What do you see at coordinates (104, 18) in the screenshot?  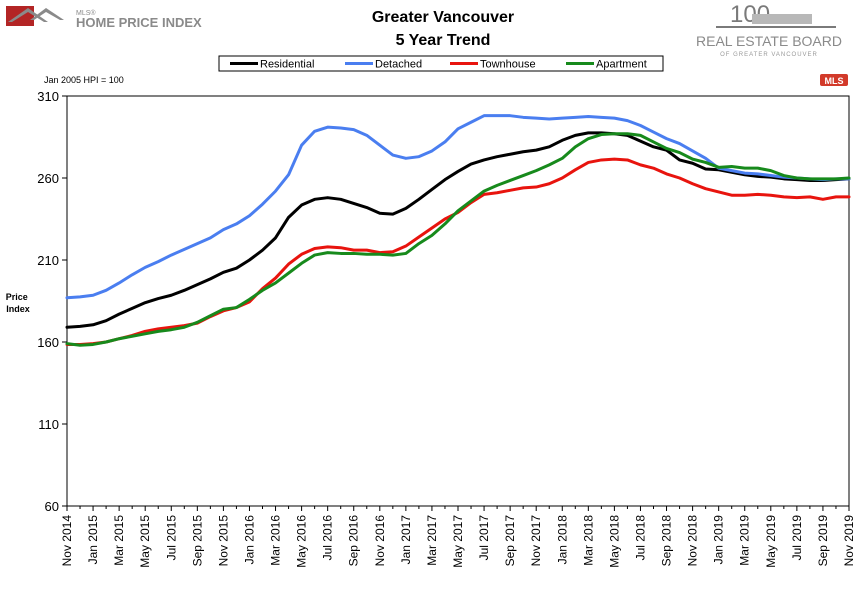 I see `mls-hpi-logo: MLS® HOME PRICE INDEX` at bounding box center [104, 18].